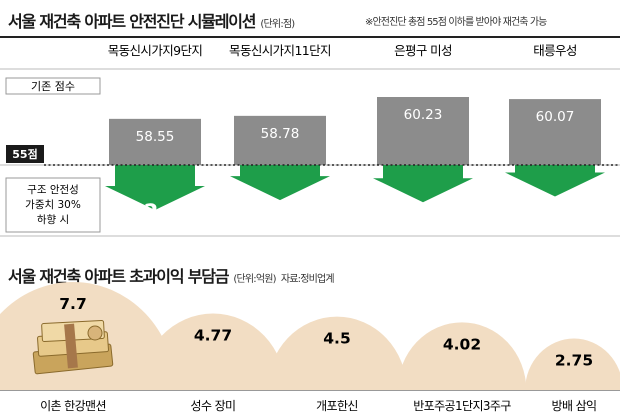 Image resolution: width=620 pixels, height=419 pixels. Describe the element at coordinates (72, 304) in the screenshot. I see `levy-value: 7.7` at that location.